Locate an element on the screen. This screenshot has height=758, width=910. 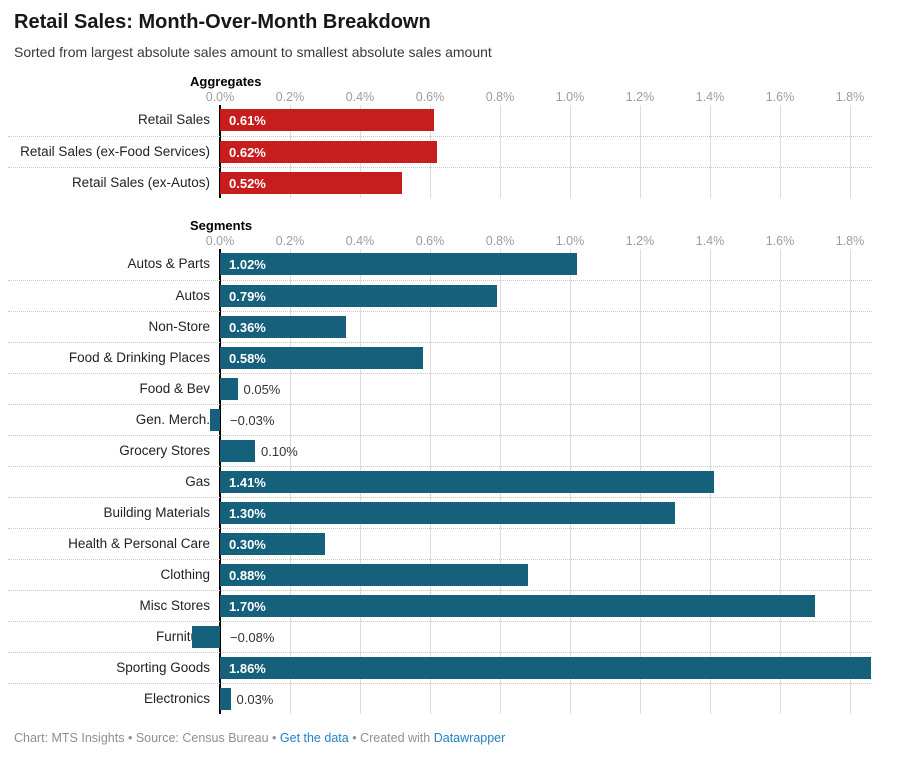
bar-value-label: −0.03% is located at coordinates (252, 420).